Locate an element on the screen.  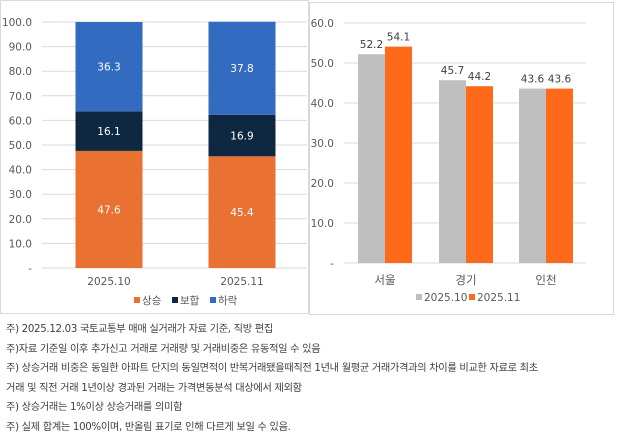
data-label: 37.8 is located at coordinates (241, 69).